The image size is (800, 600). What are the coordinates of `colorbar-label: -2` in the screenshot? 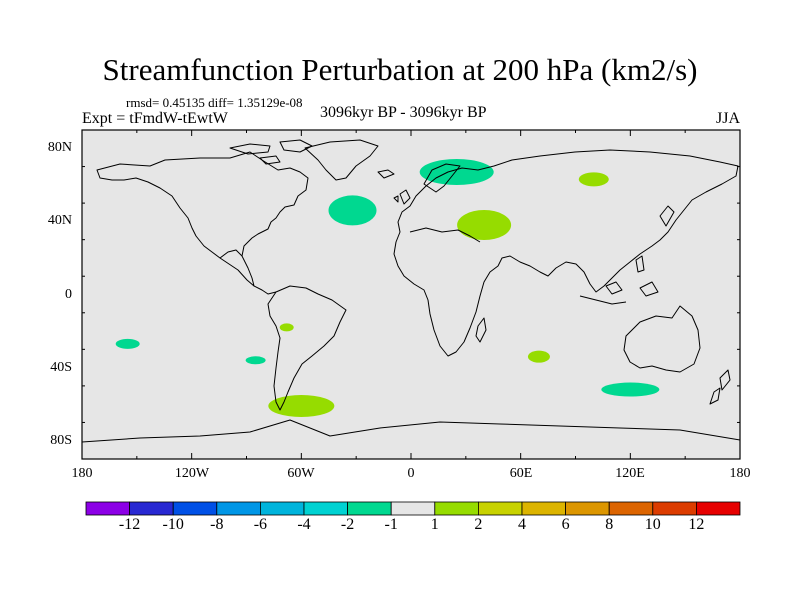 It's located at (347, 524).